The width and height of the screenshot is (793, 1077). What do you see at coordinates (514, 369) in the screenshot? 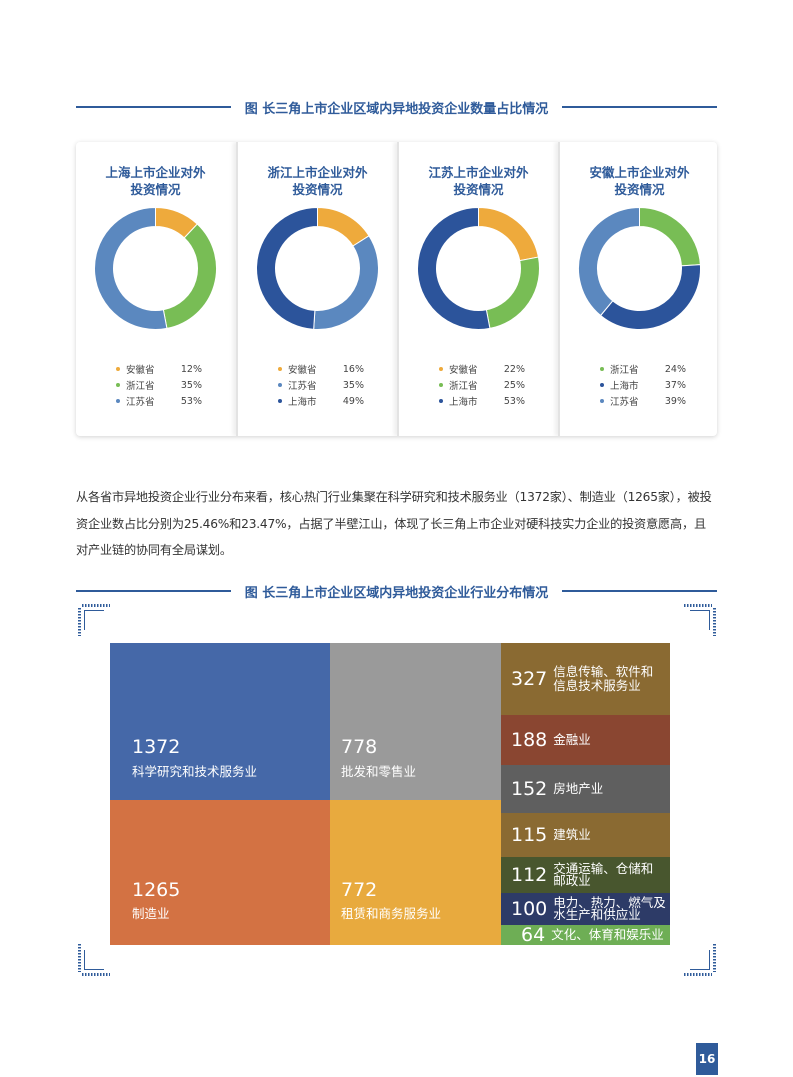
I see `legend-value: 22%` at bounding box center [514, 369].